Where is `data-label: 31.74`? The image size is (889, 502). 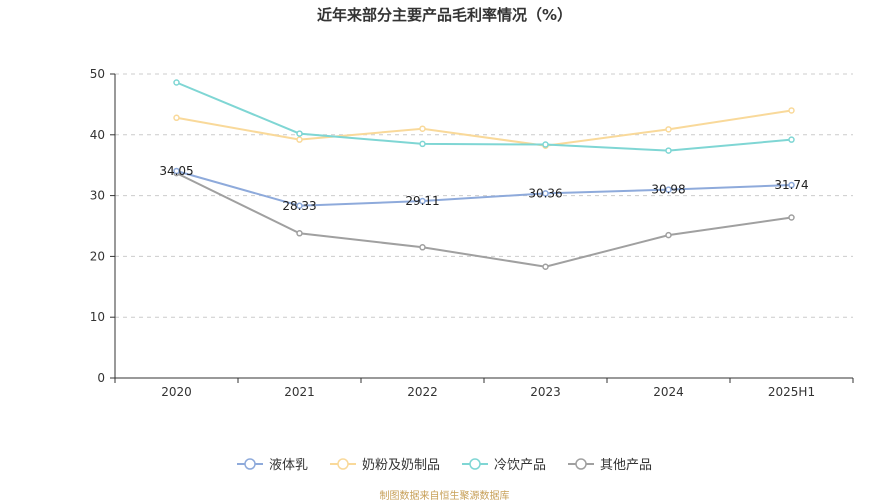
data-label: 31.74 is located at coordinates (791, 185).